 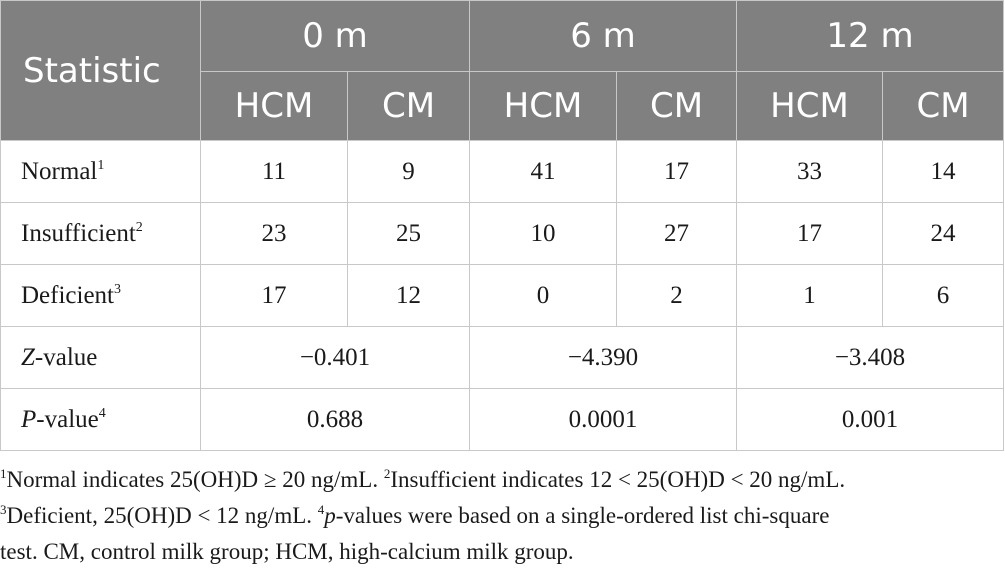 What do you see at coordinates (100, 357) in the screenshot?
I see `row-label: Z-value` at bounding box center [100, 357].